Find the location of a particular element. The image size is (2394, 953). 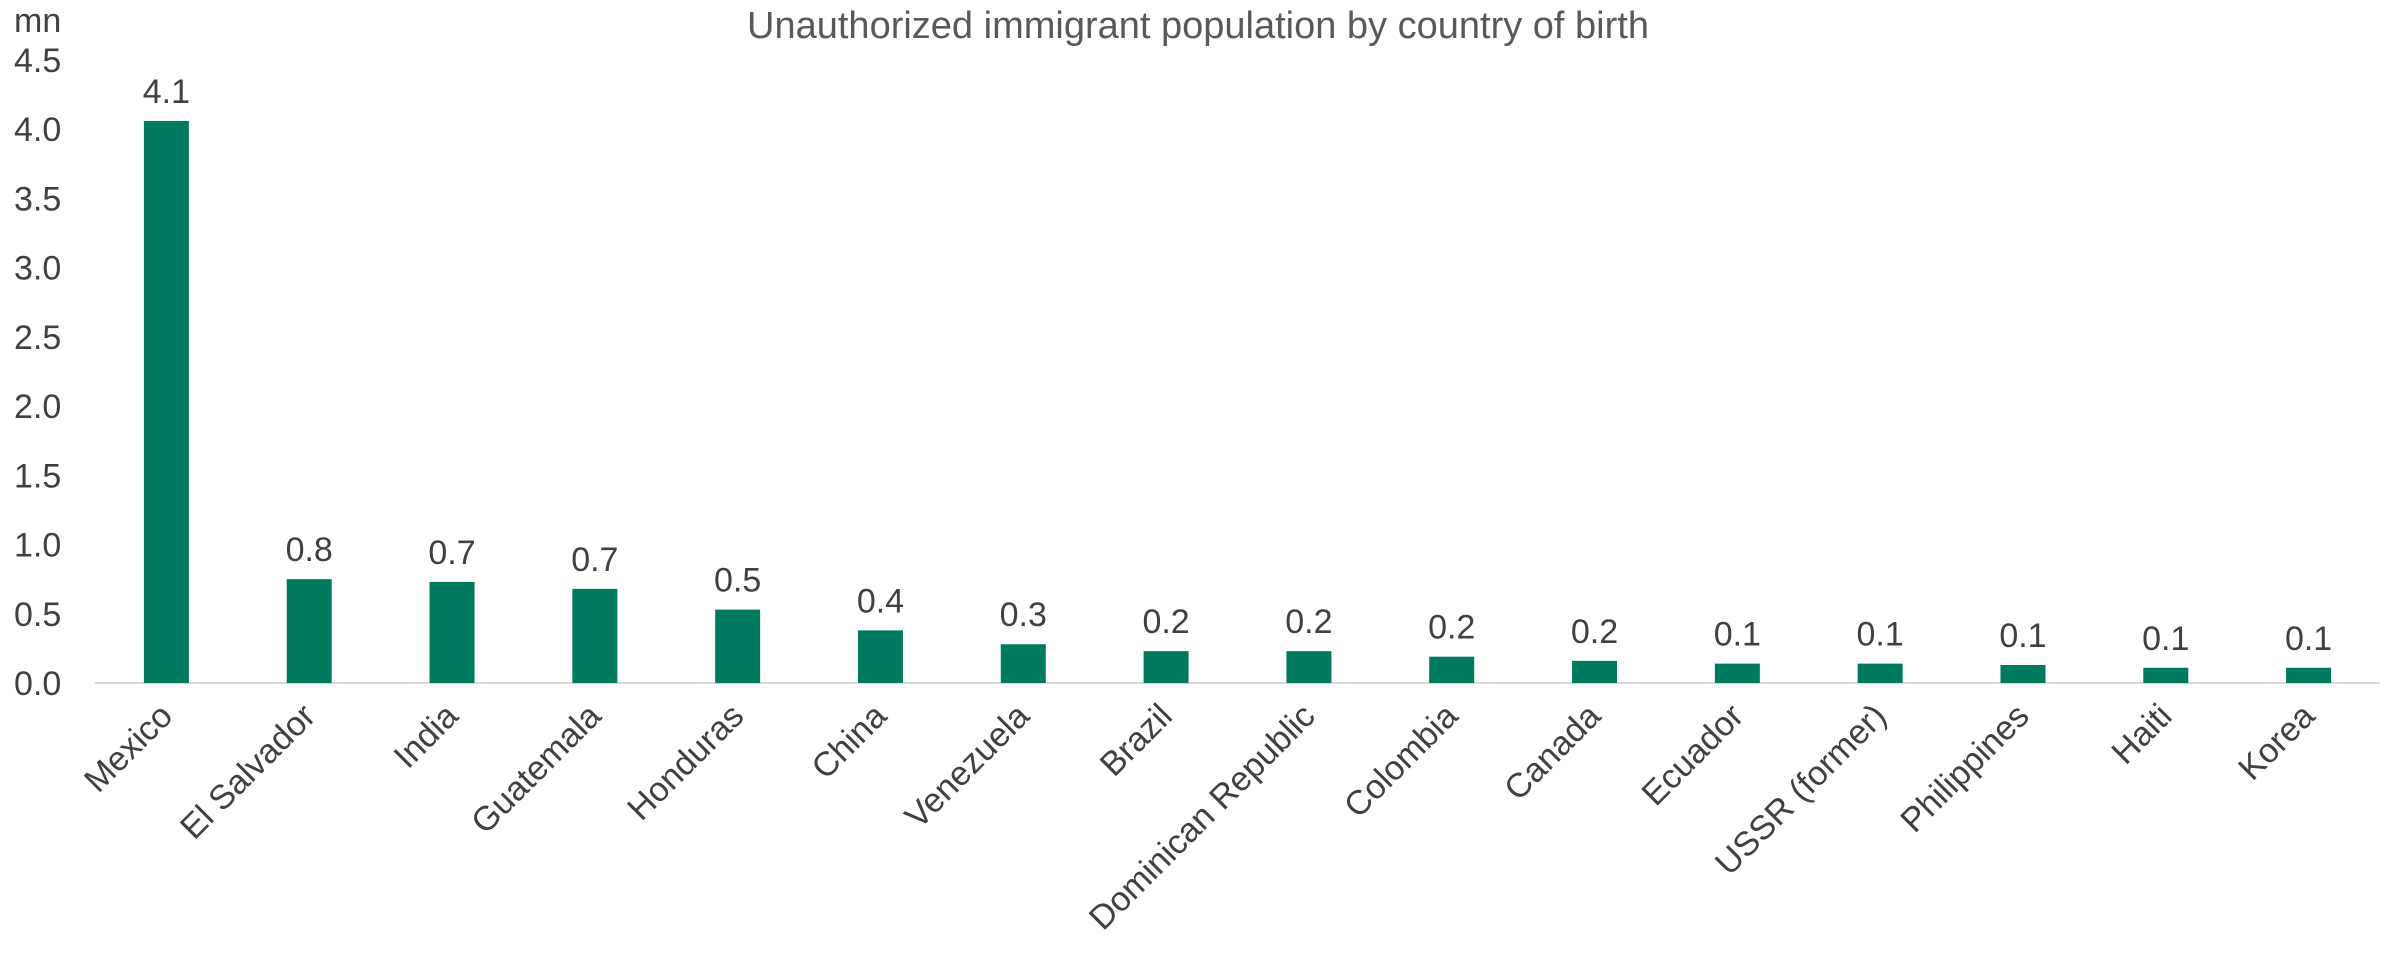

x-tick-label: Colombia is located at coordinates (1401, 761).